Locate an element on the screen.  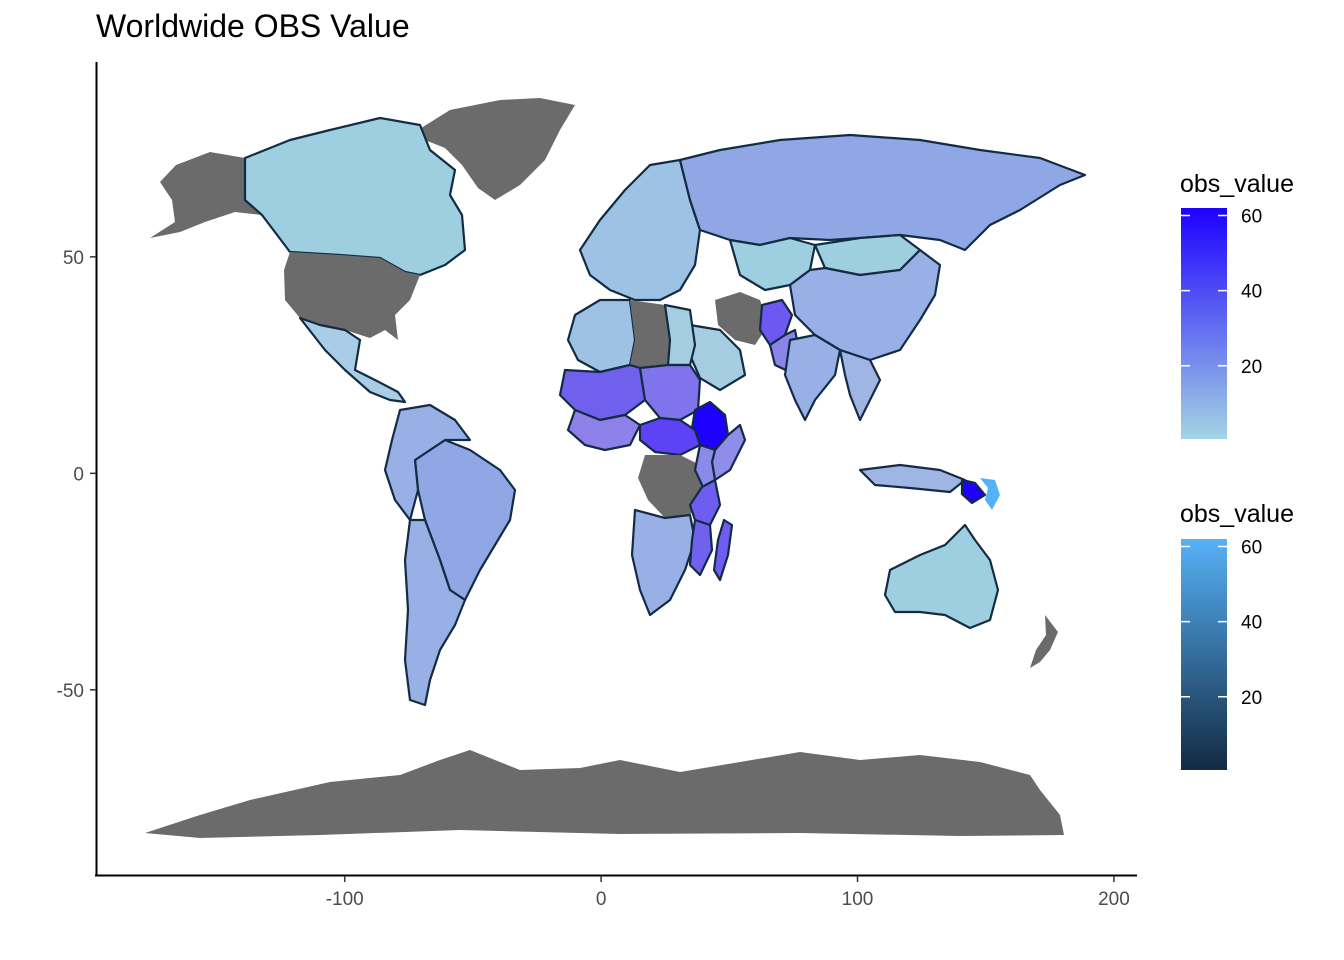
legend-2-break-label: 60 is located at coordinates (1251, 548).